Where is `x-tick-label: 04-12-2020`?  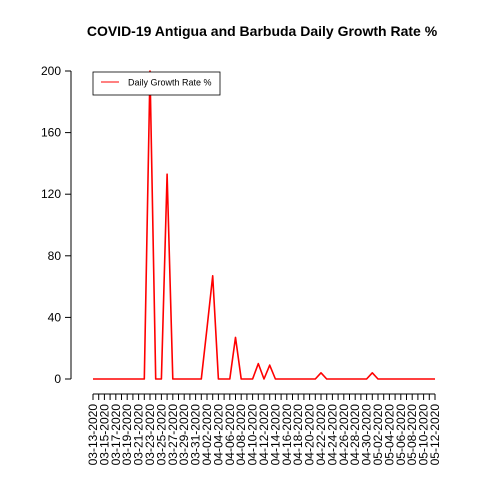 x-tick-label: 04-12-2020 is located at coordinates (264, 435).